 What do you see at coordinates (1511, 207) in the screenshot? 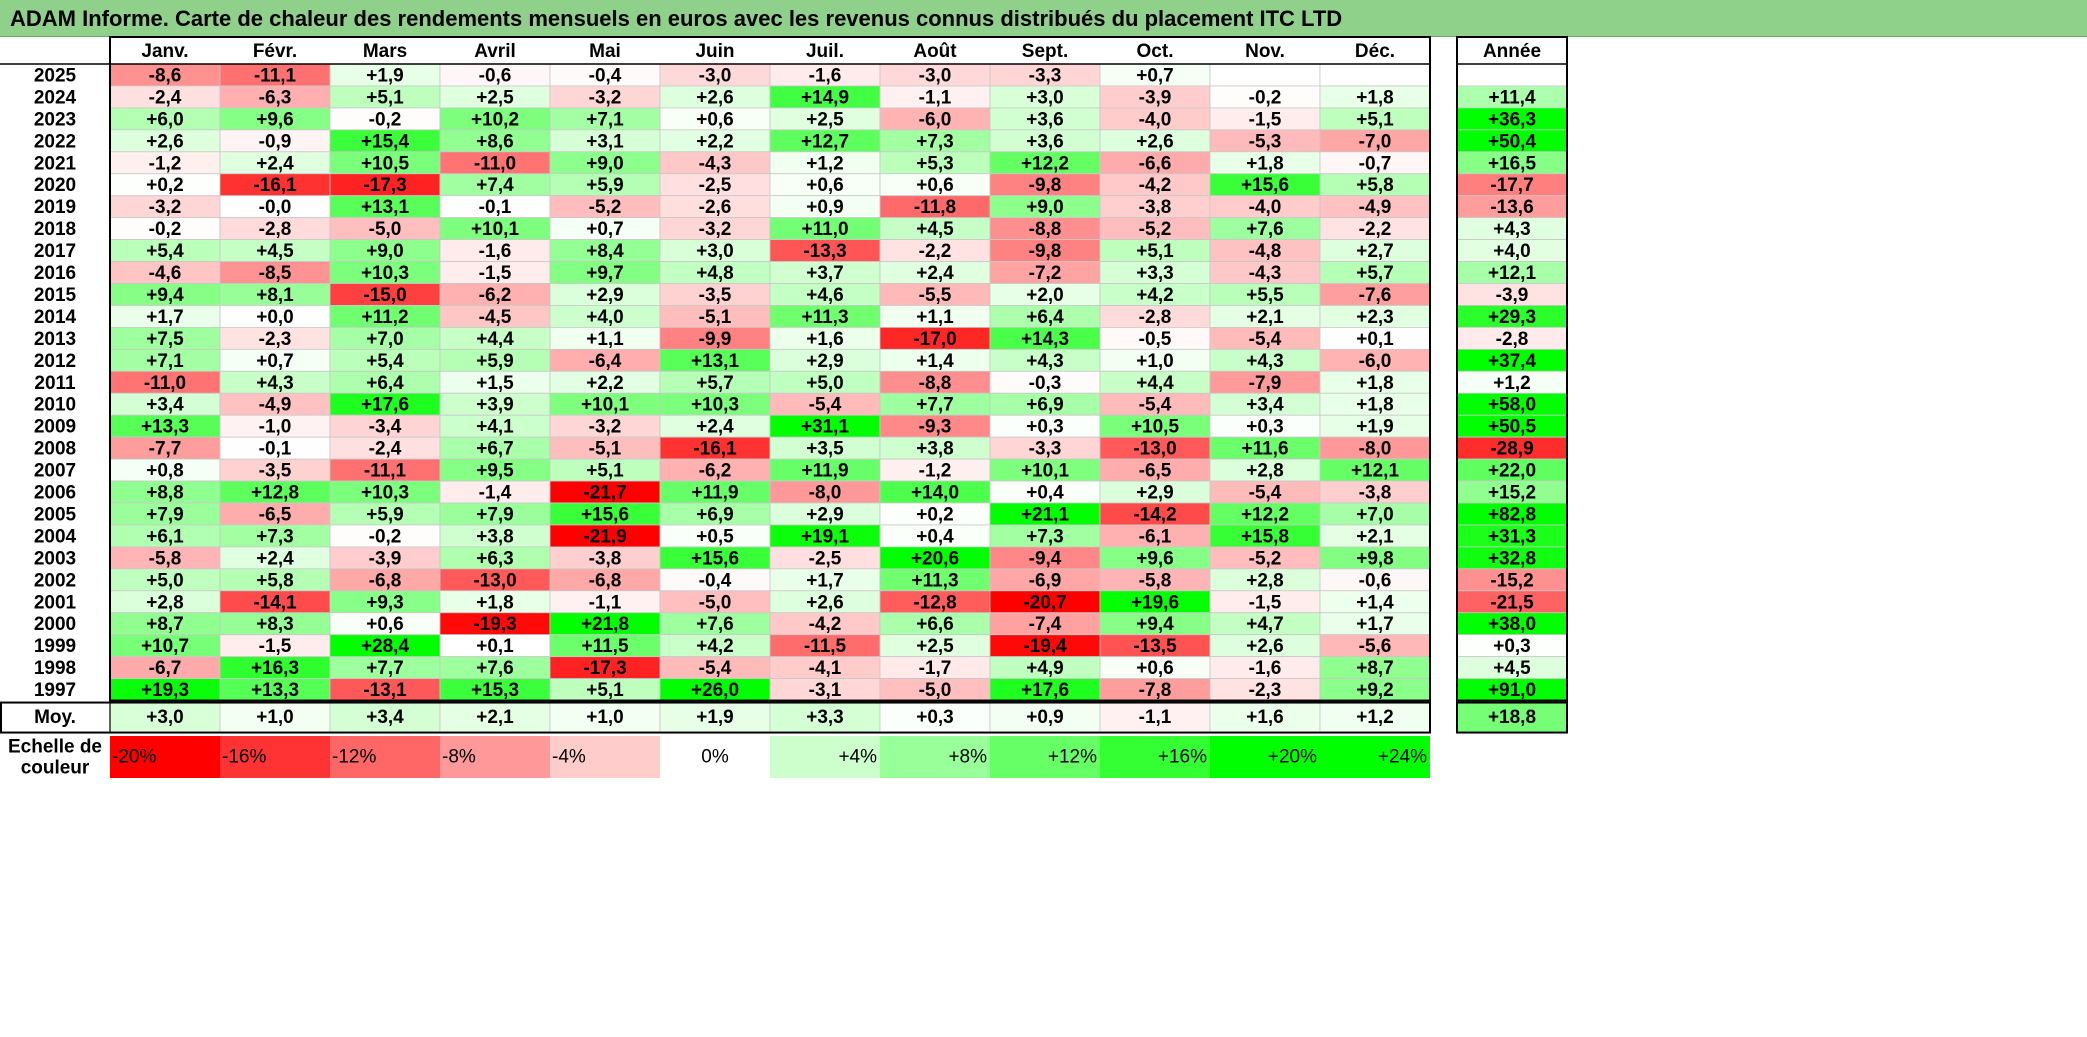
I see `annual-value: -13,6` at bounding box center [1511, 207].